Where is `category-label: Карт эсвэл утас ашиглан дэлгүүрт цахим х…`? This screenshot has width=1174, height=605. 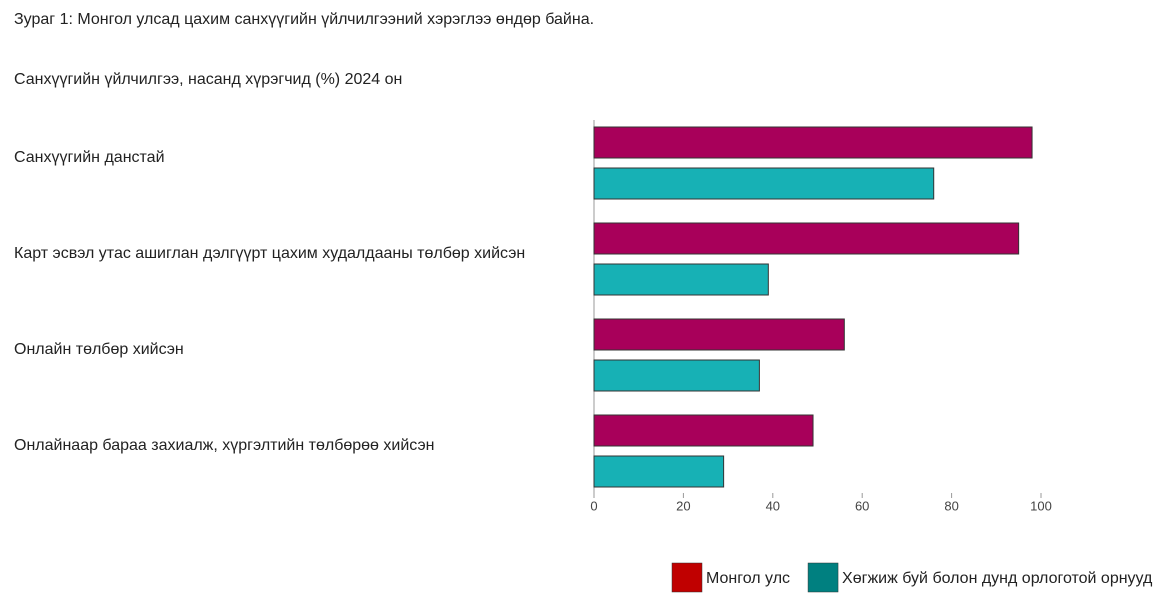
category-label: Карт эсвэл утас ашиглан дэлгүүрт цахим х… is located at coordinates (269, 253).